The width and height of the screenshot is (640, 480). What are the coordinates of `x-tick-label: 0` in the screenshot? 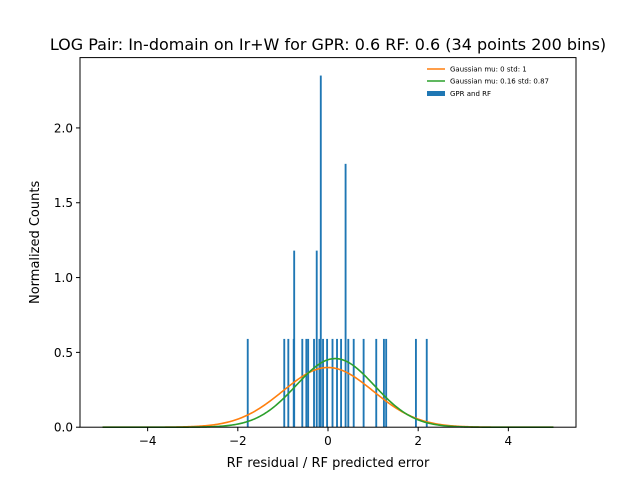 It's located at (328, 441).